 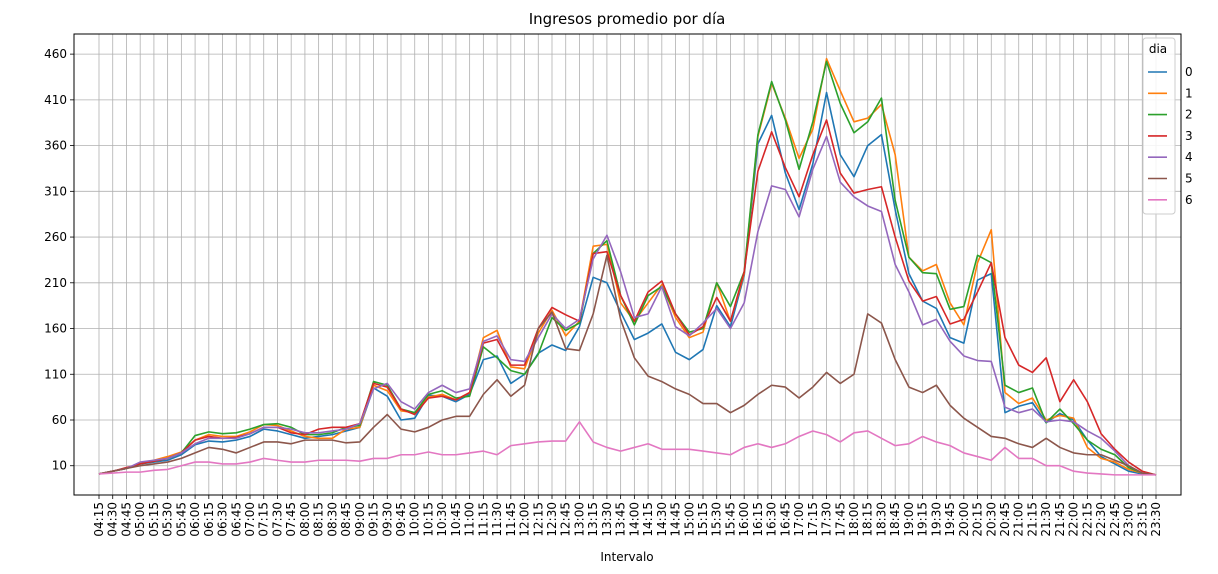 I want to click on x-tick-label: 08:15, so click(x=319, y=519).